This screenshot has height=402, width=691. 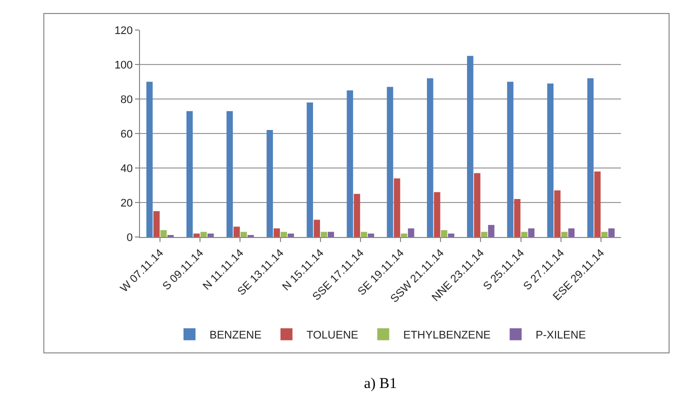 I want to click on legend-label: BENZENE, so click(x=236, y=336).